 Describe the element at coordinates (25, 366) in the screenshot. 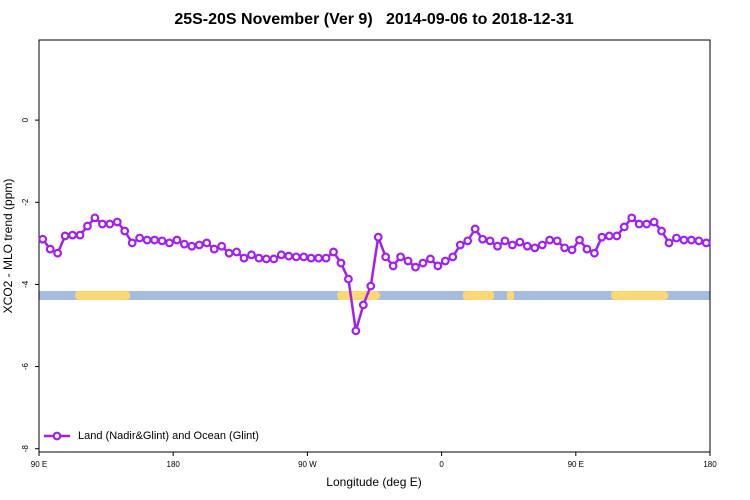

I see `y-tick-label: -6` at that location.